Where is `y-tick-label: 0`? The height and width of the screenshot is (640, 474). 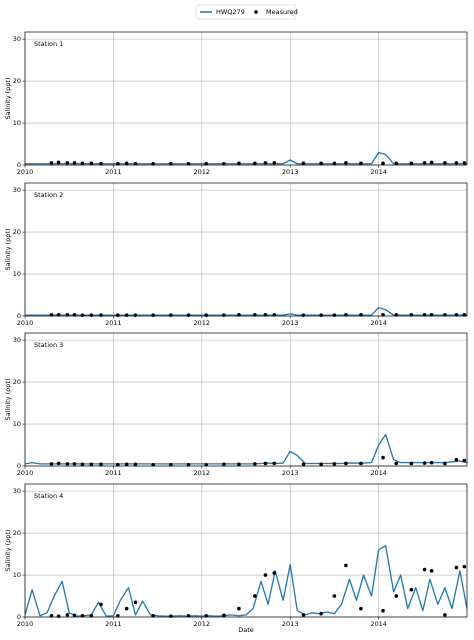 y-tick-label: 0 is located at coordinates (19, 466).